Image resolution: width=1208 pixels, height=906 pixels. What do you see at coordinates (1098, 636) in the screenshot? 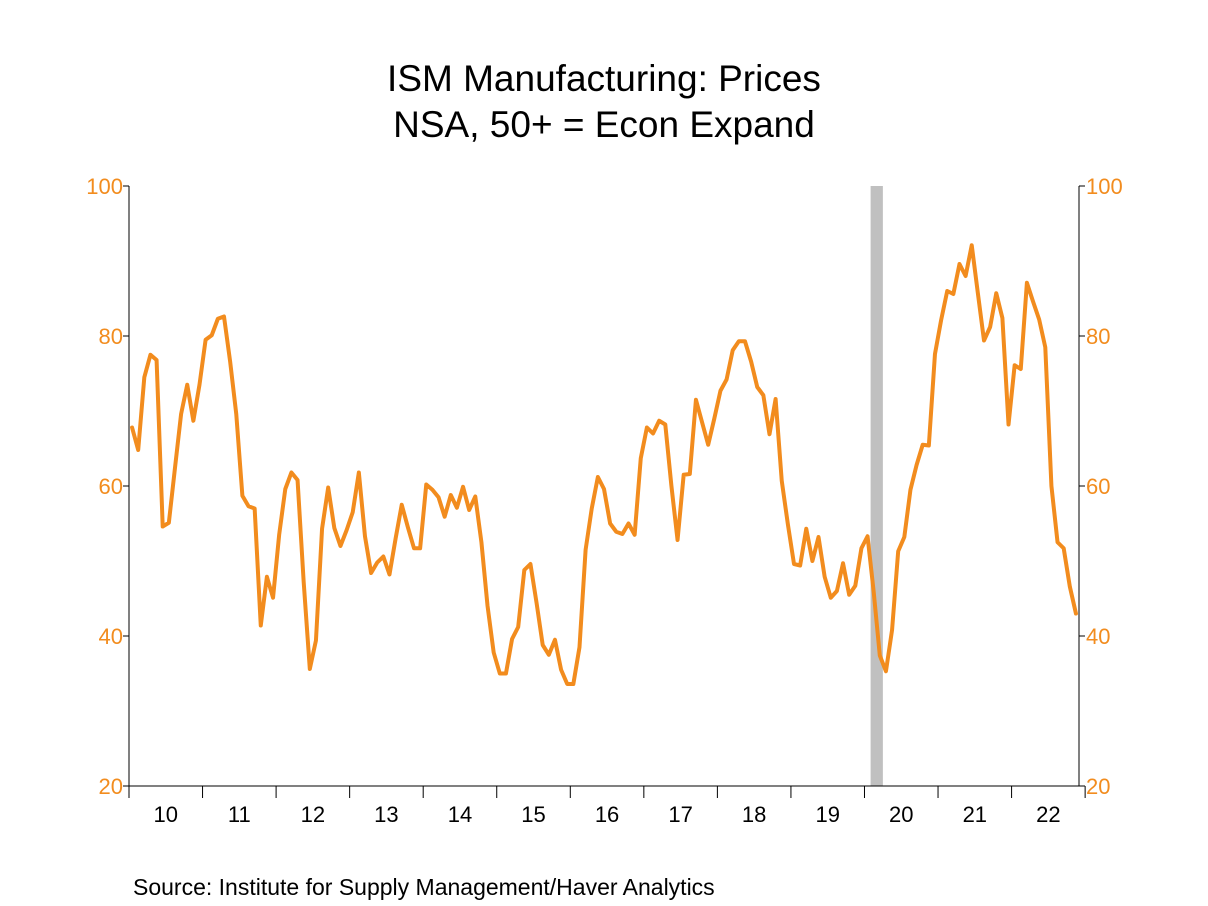
I see `y-tick-label-right: 40` at bounding box center [1098, 636].